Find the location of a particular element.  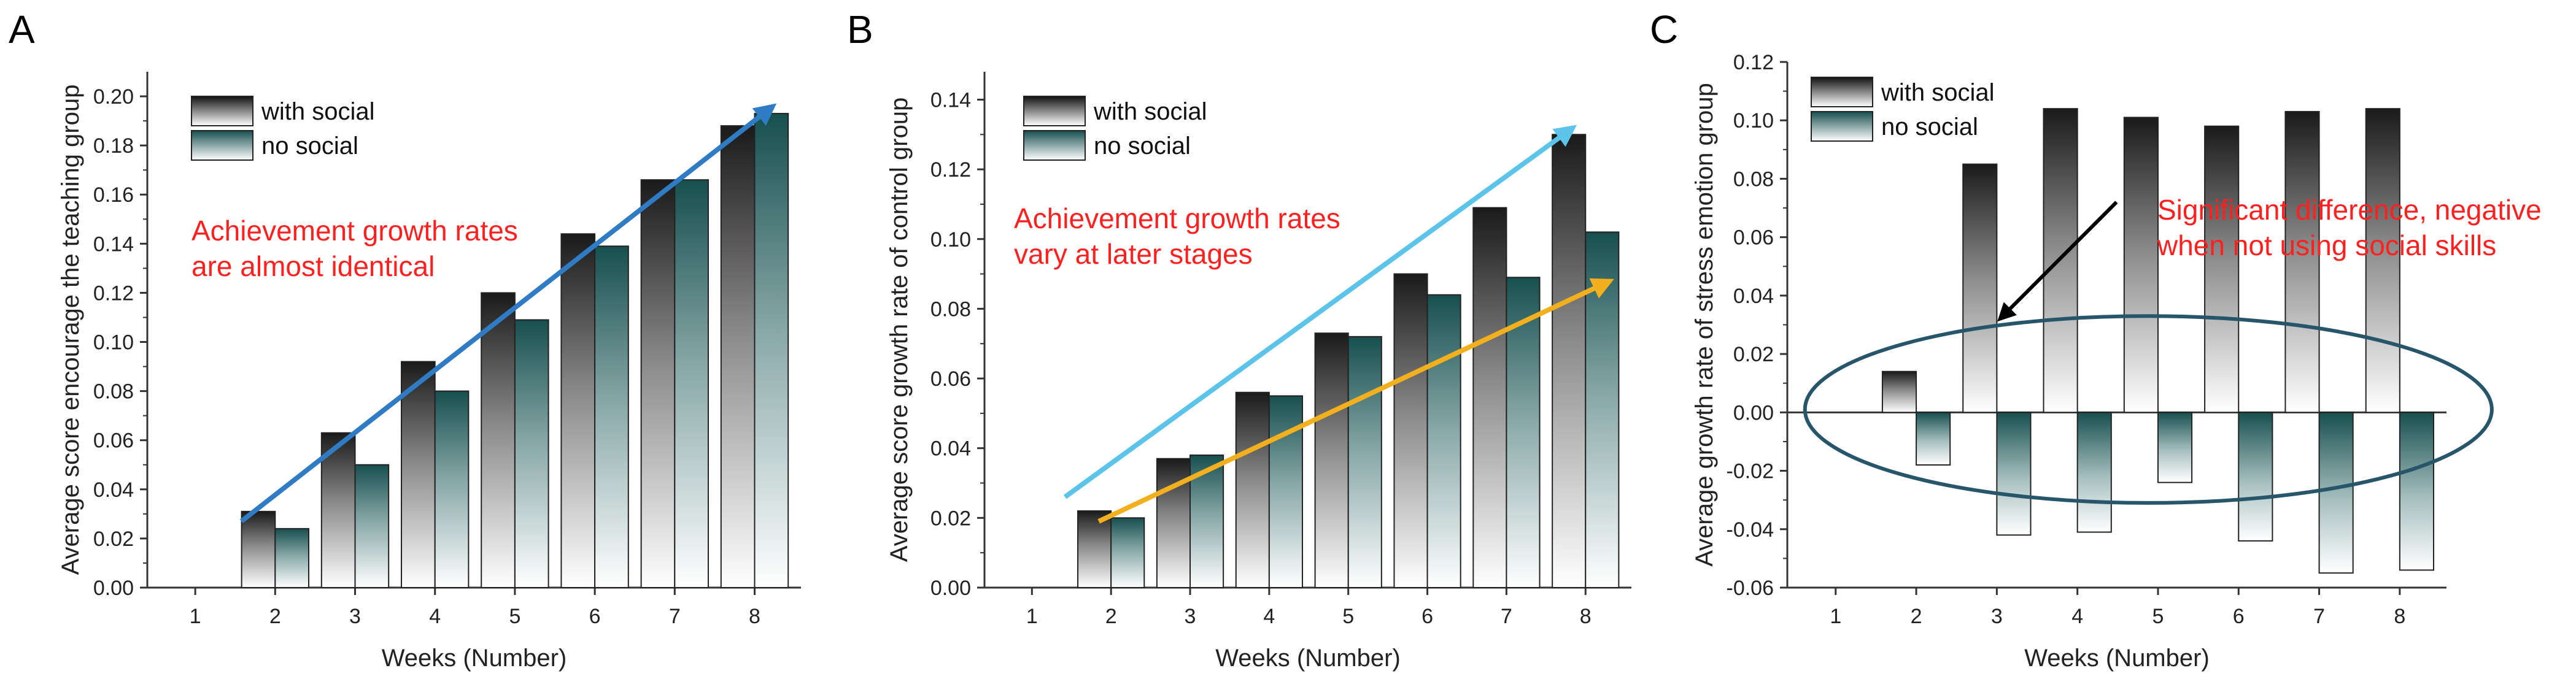

panel-letter: C is located at coordinates (1664, 29).